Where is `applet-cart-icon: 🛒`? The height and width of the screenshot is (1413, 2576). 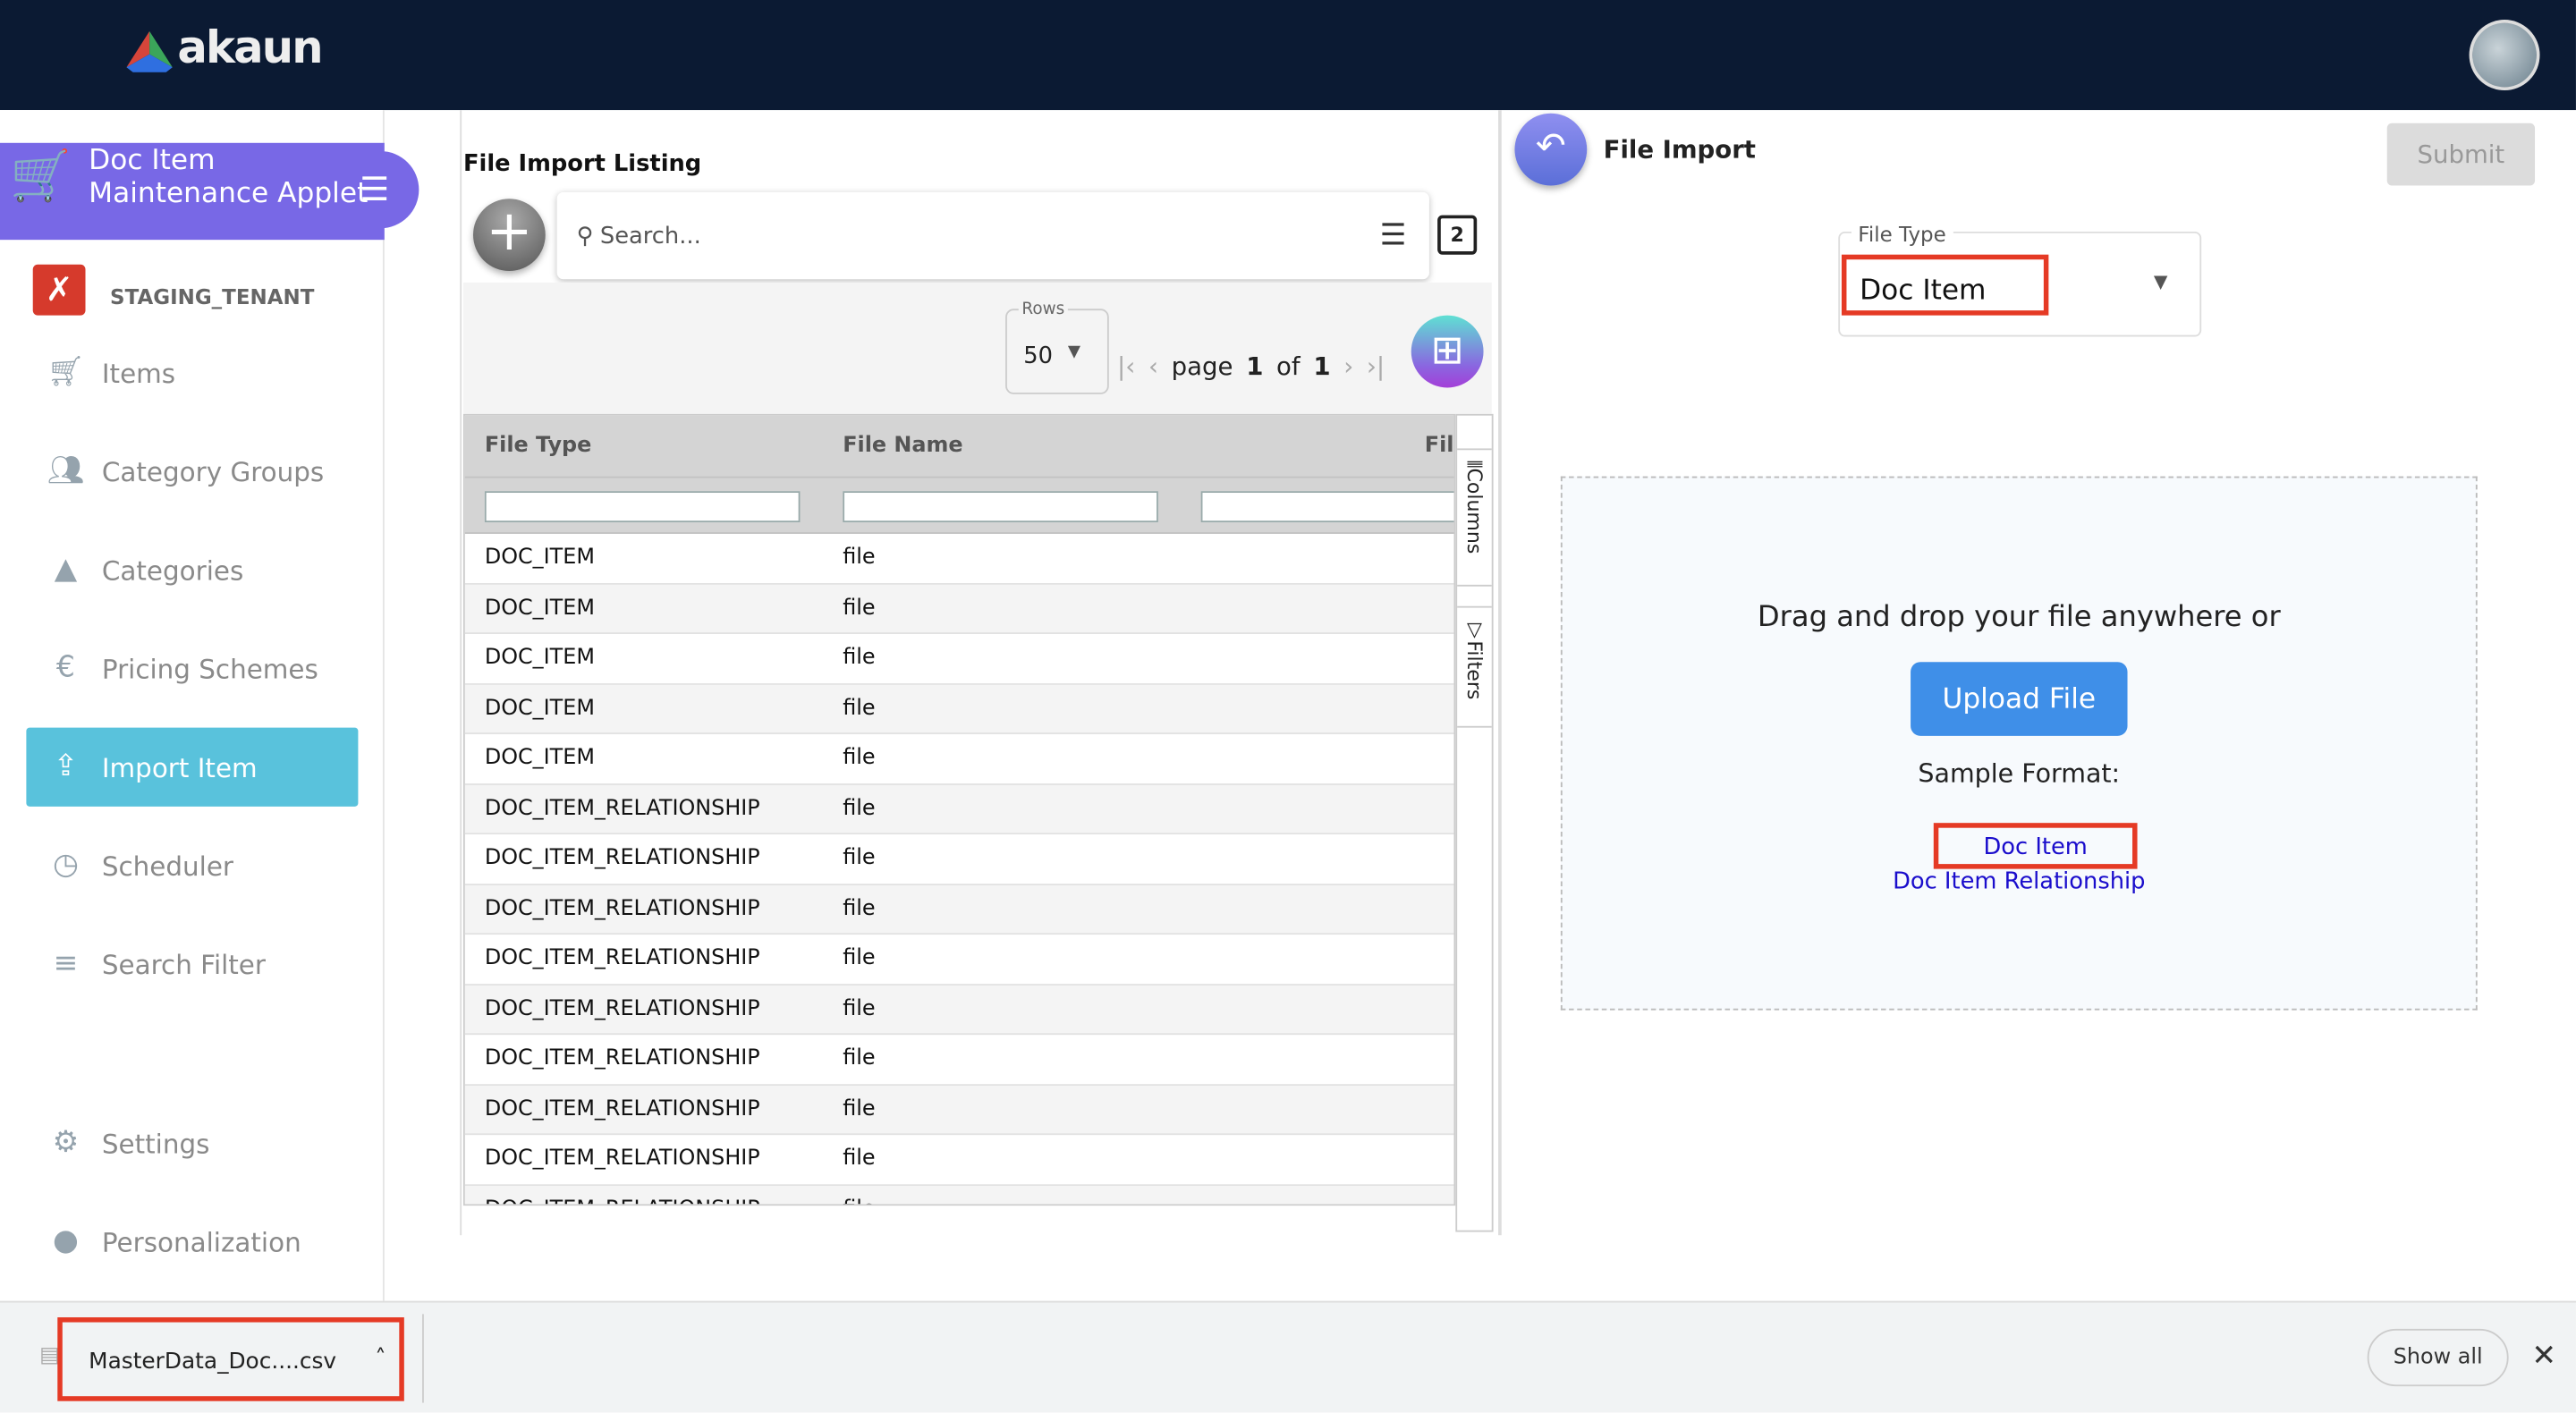 applet-cart-icon: 🛒 is located at coordinates (41, 177).